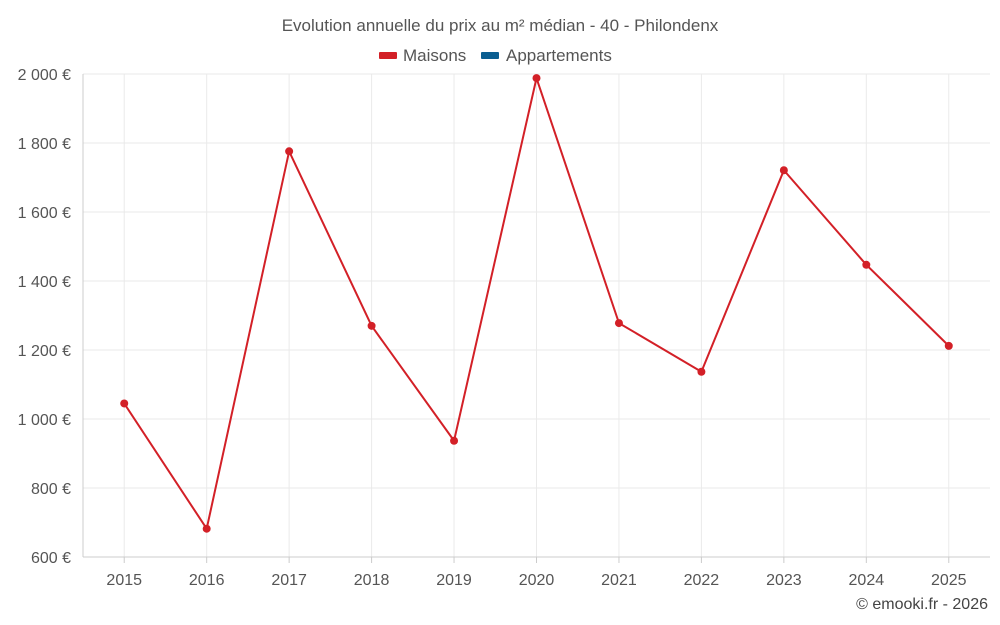 The width and height of the screenshot is (1000, 625). What do you see at coordinates (44, 144) in the screenshot?
I see `y-tick-label: 1 800 €` at bounding box center [44, 144].